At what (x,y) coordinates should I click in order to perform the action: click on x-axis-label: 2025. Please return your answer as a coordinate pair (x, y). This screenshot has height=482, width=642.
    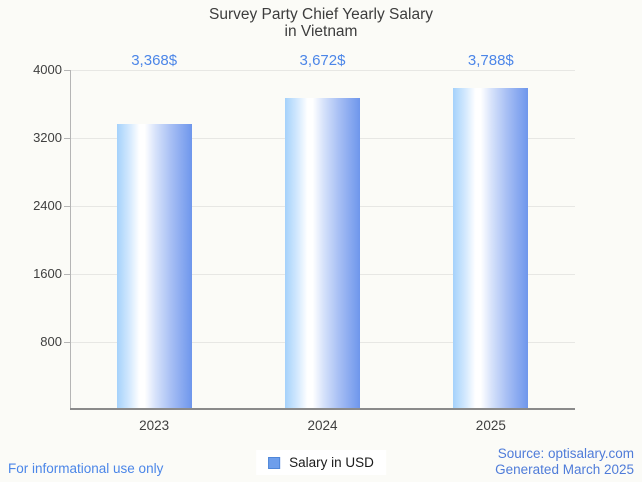
    Looking at the image, I should click on (490, 425).